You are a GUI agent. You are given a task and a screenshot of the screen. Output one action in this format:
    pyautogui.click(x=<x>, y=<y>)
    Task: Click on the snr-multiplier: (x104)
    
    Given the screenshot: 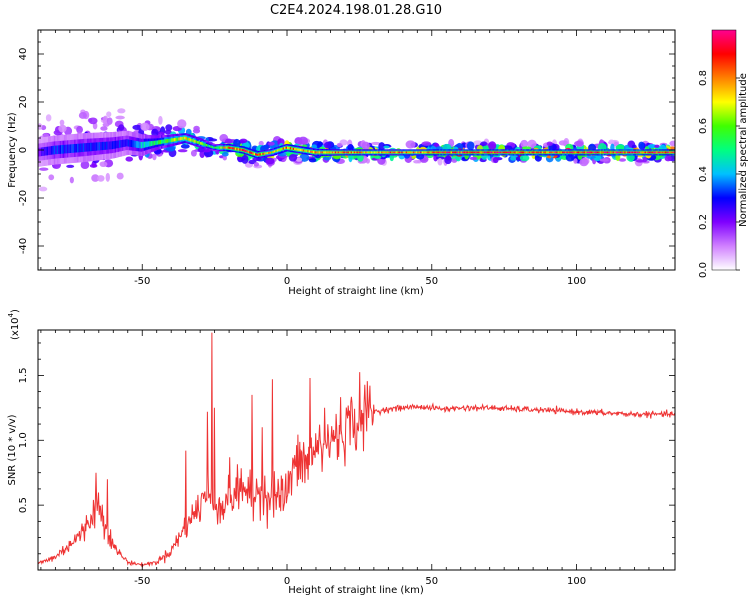 What is the action you would take?
    pyautogui.click(x=14, y=324)
    